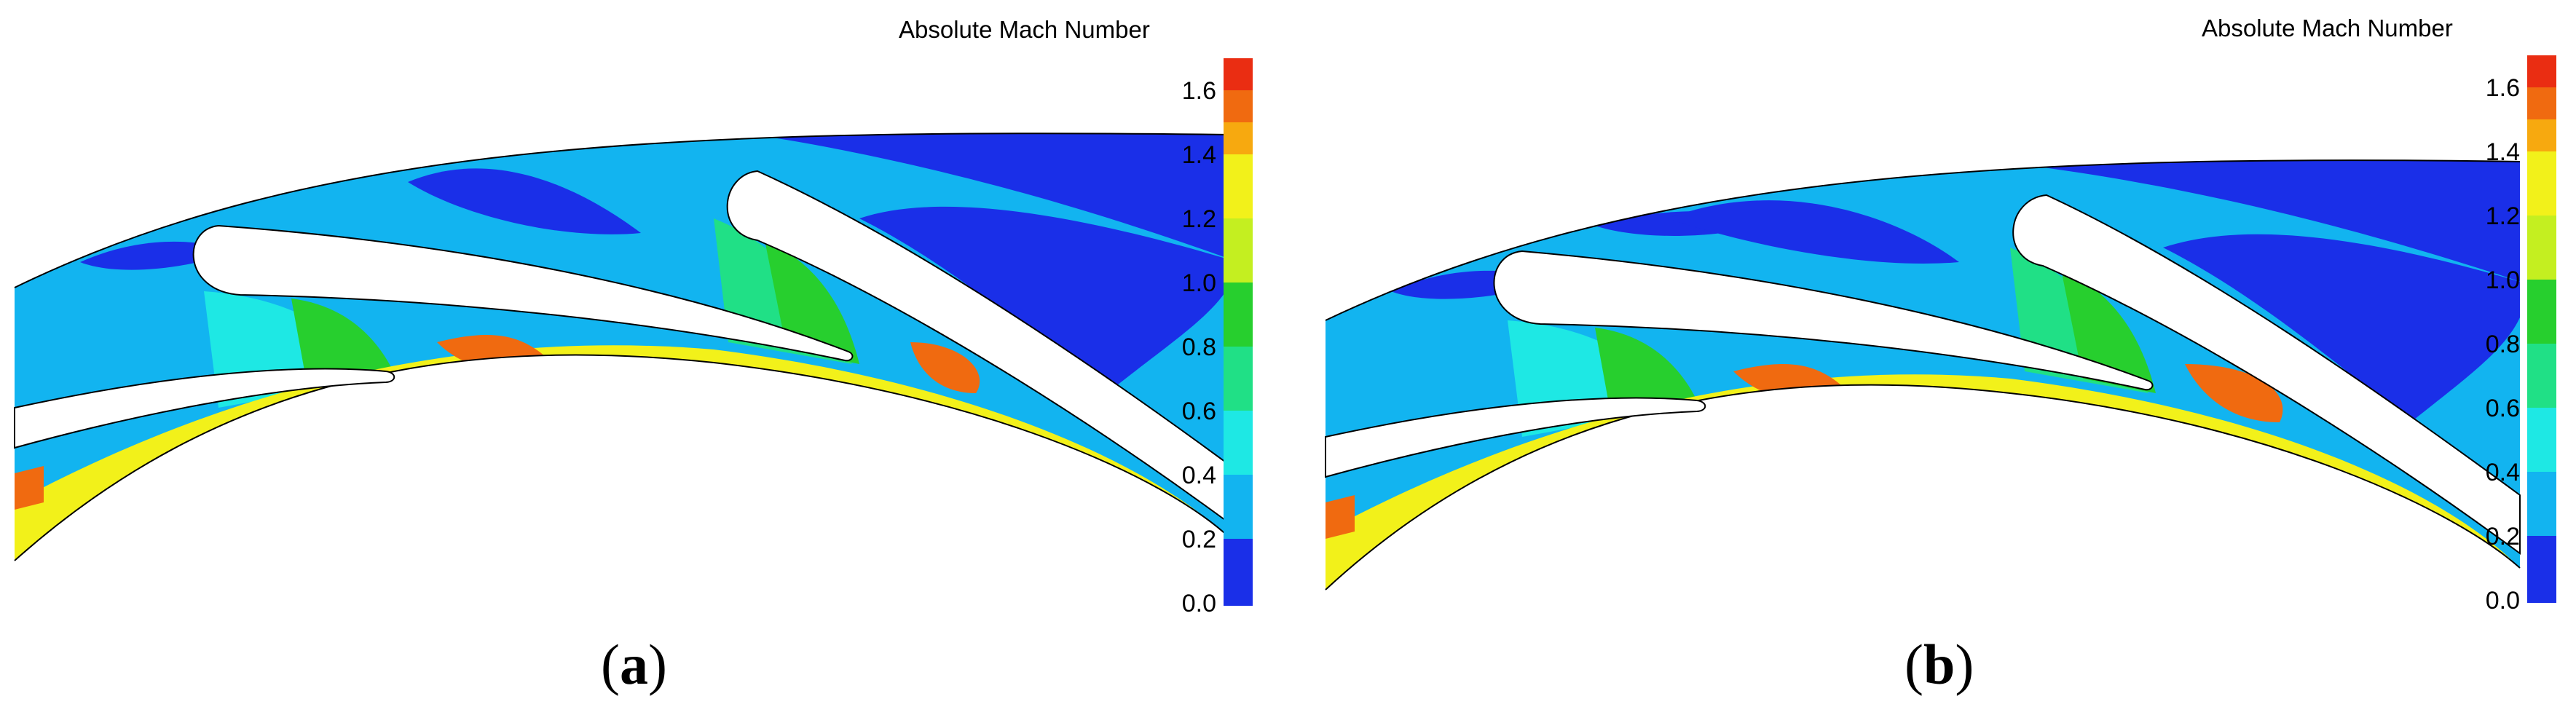  Describe the element at coordinates (634, 664) in the screenshot. I see `panel-caption: (a)` at that location.